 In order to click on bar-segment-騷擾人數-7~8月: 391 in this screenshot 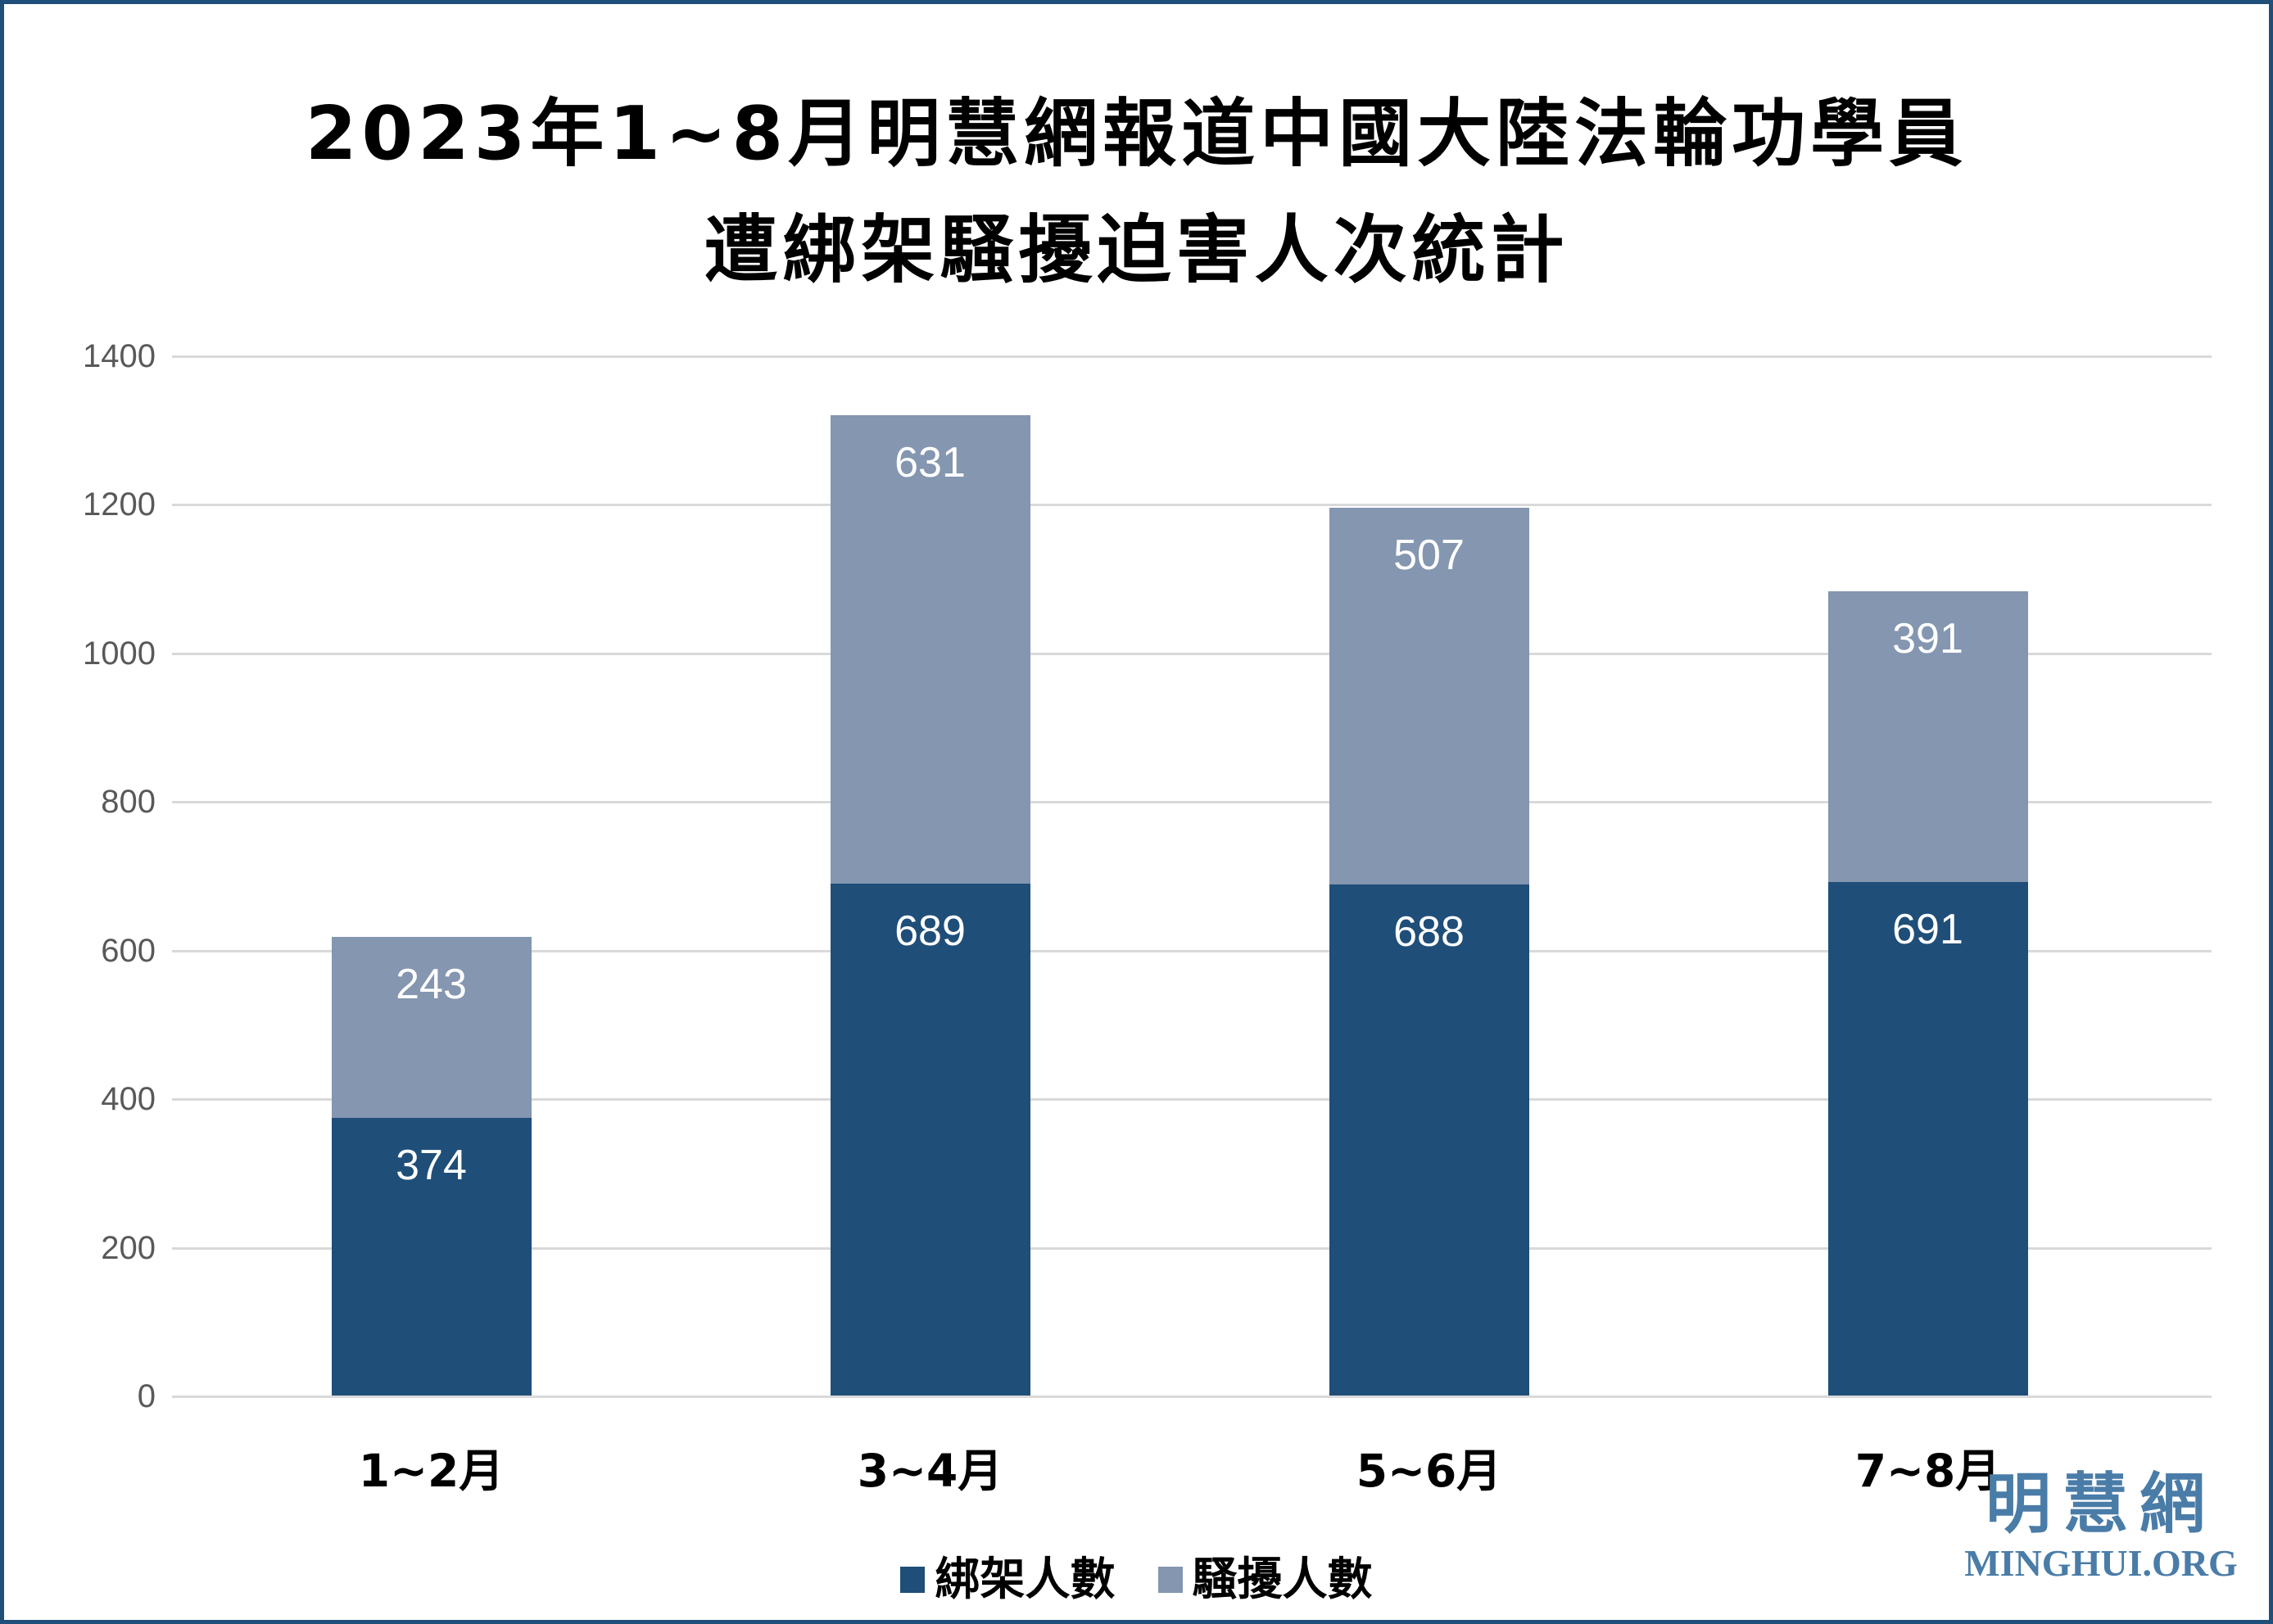, I will do `click(1927, 737)`.